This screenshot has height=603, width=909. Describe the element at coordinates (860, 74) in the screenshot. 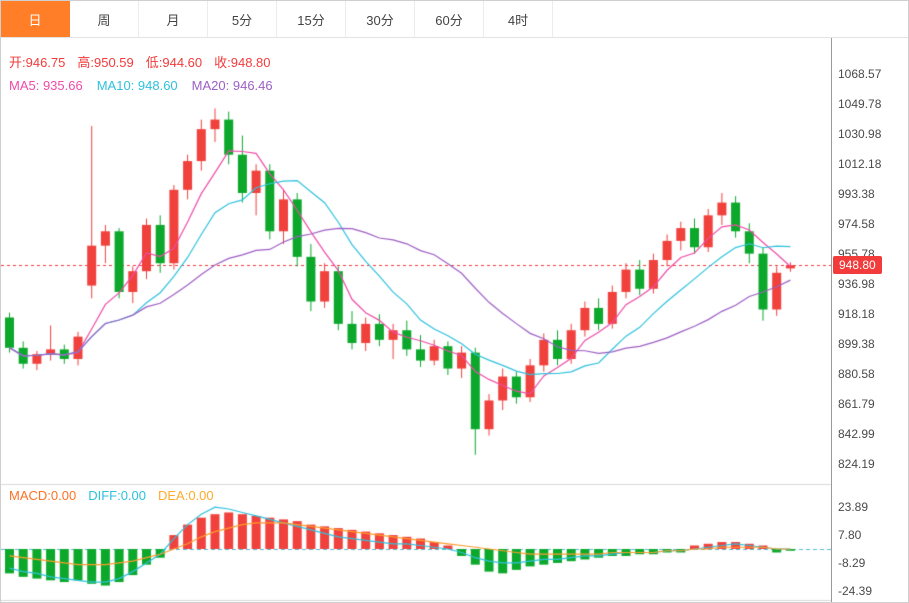

I see `price-axis-label: 1068.57` at that location.